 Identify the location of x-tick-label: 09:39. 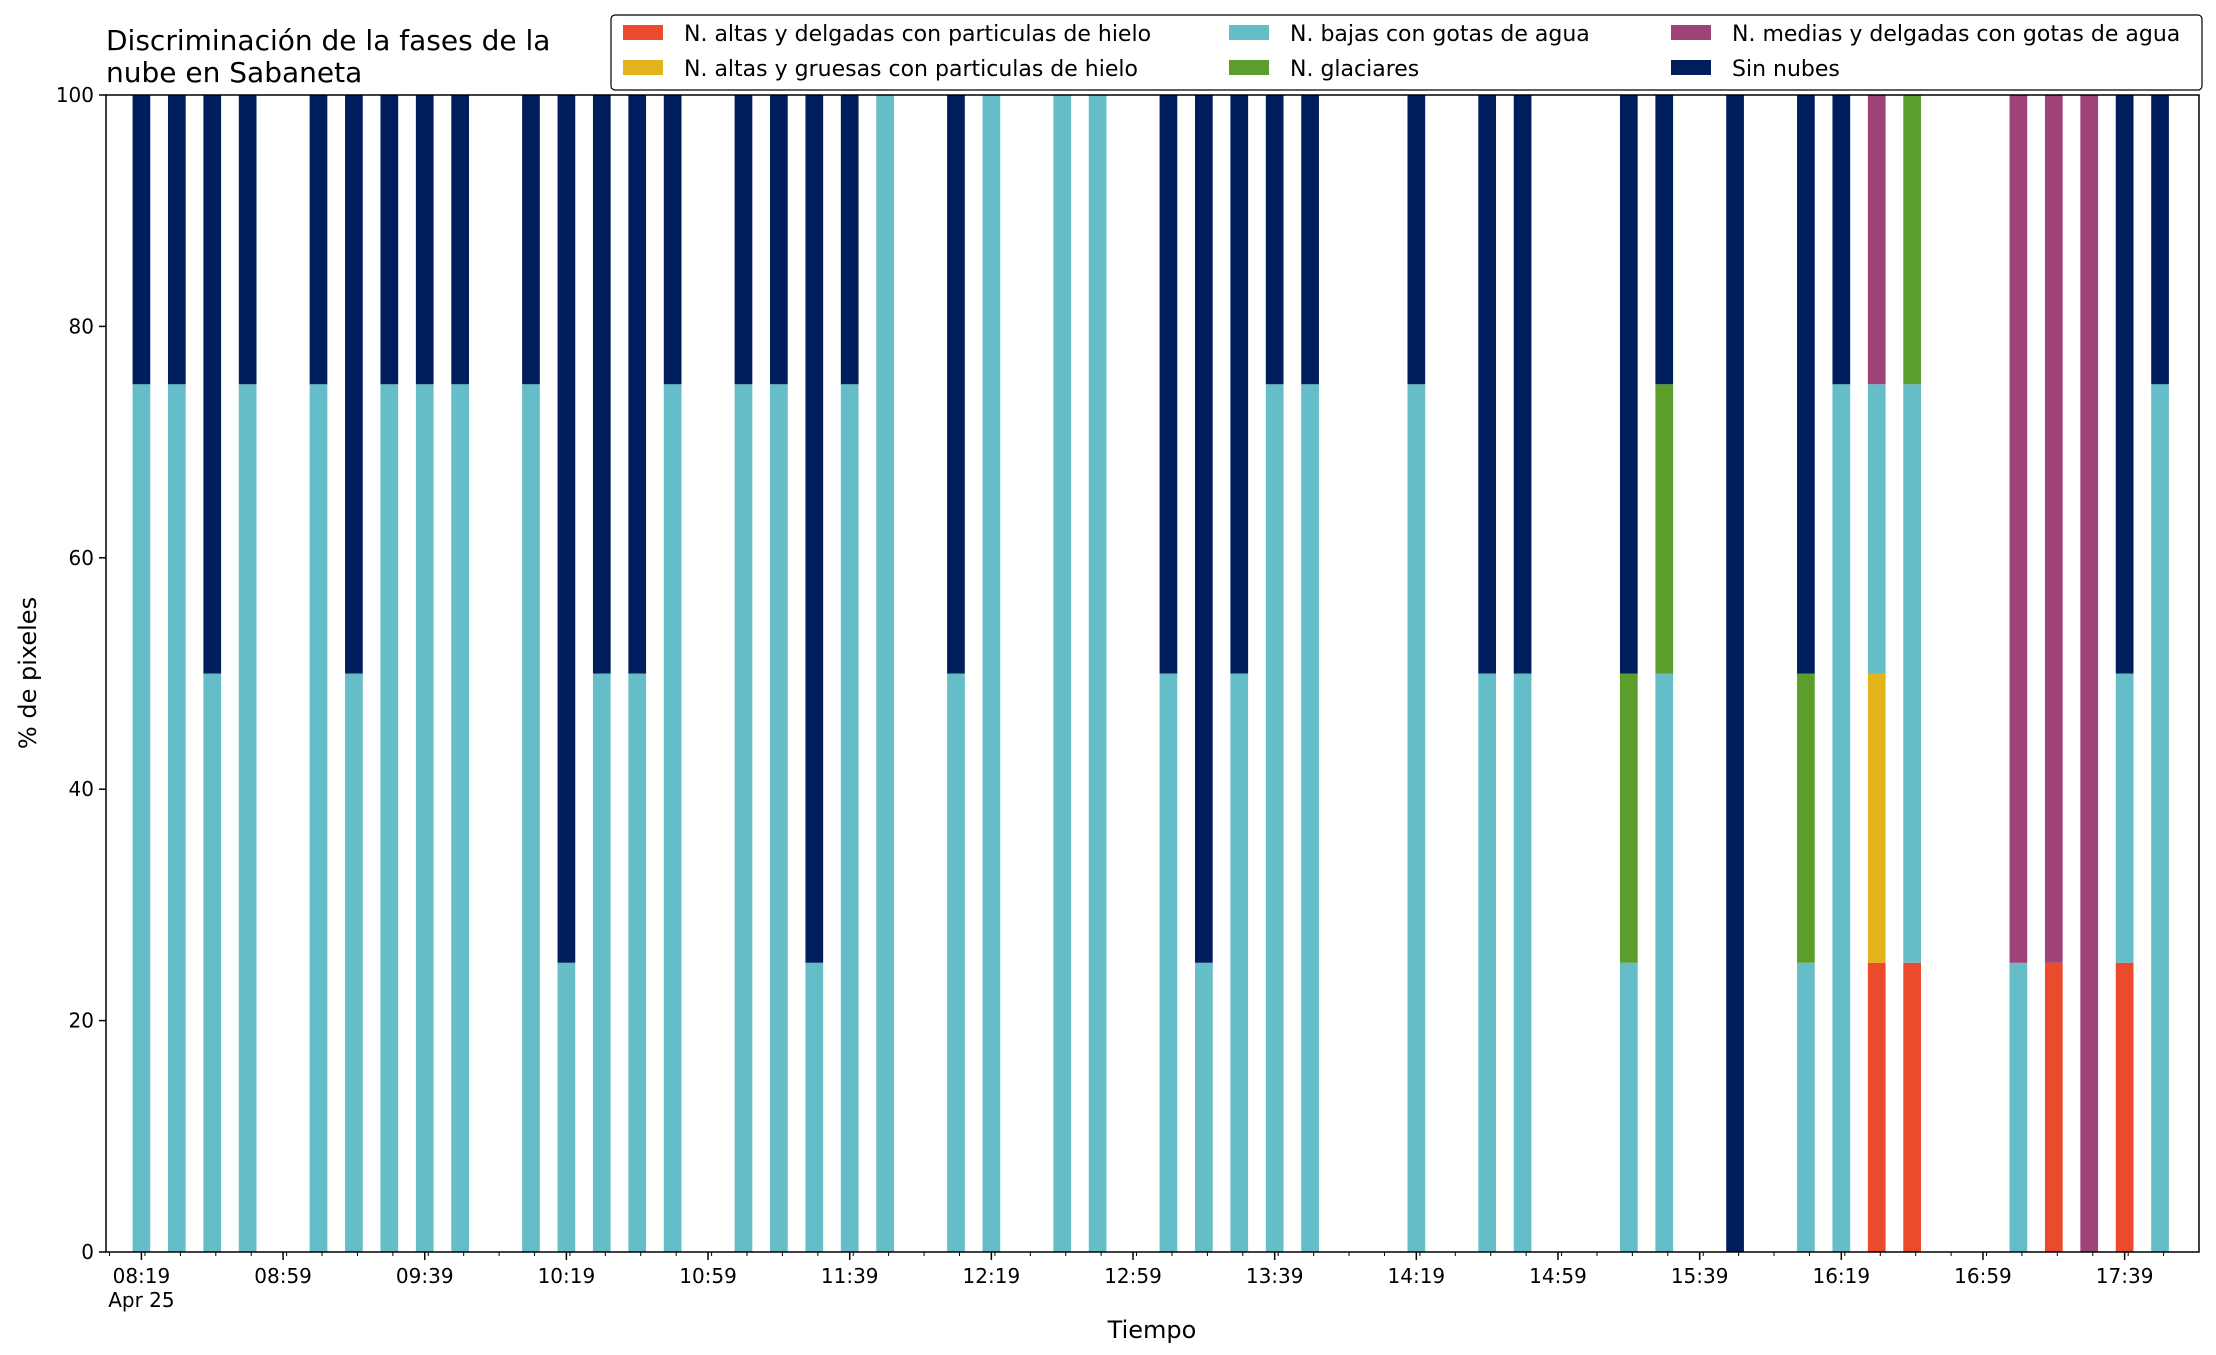
(425, 1276).